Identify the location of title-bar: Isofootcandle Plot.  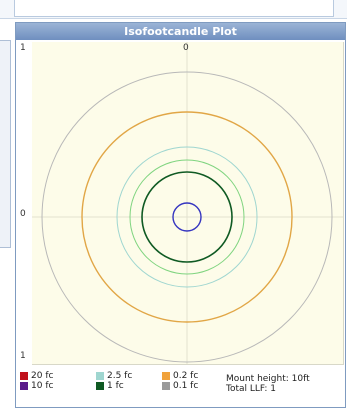
(180, 31).